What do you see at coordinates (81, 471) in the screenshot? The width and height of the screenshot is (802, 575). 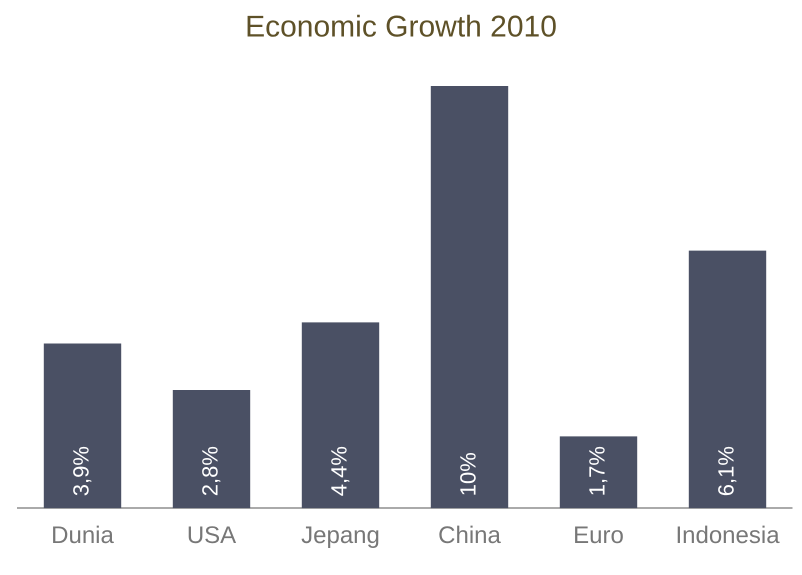 I see `data-label: 3,9%` at bounding box center [81, 471].